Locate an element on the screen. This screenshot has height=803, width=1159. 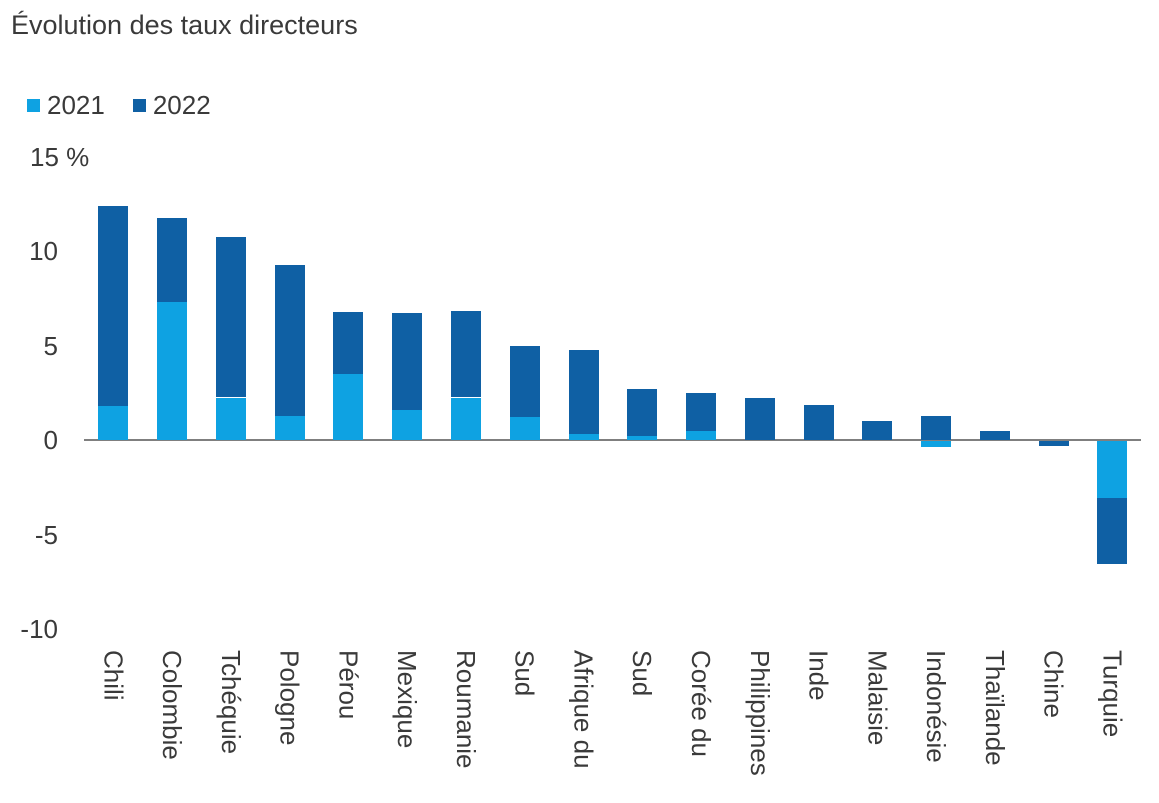
y-axis-tick-label: 0 is located at coordinates (50, 440).